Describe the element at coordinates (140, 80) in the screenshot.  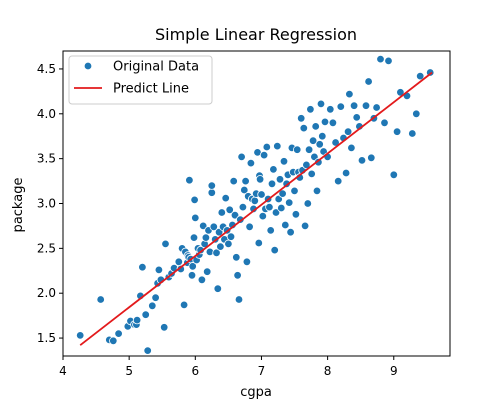
I see `legend-box` at that location.